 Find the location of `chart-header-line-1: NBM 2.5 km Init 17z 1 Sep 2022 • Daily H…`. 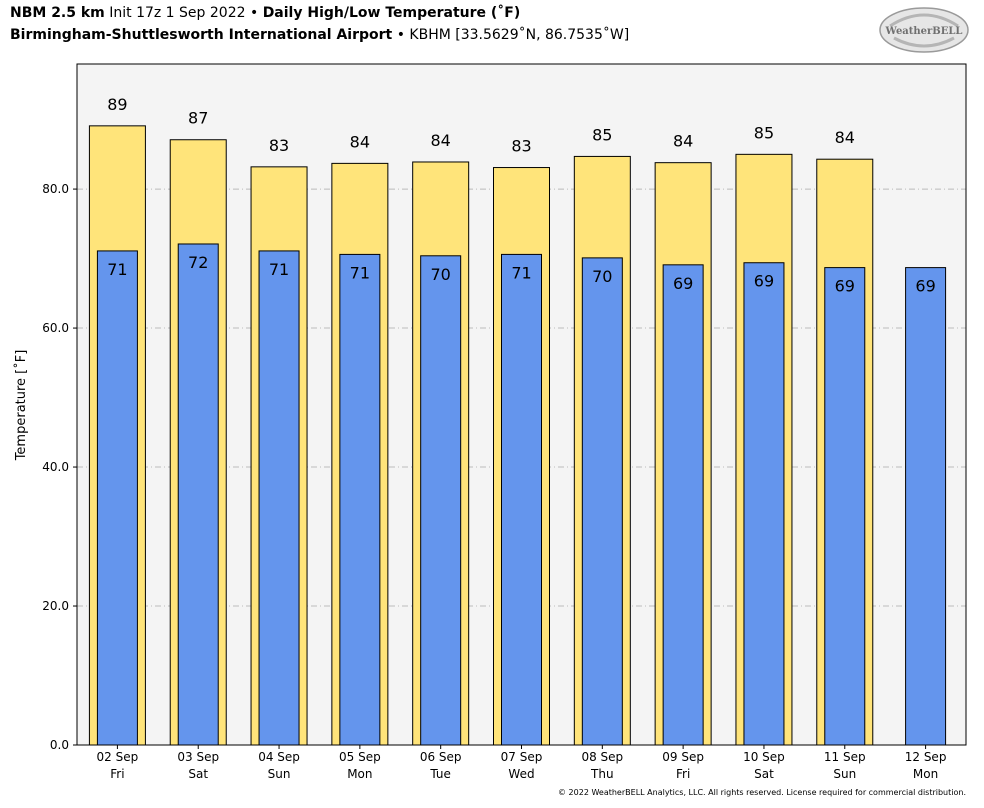

chart-header-line-1: NBM 2.5 km Init 17z 1 Sep 2022 • Daily H… is located at coordinates (265, 13).